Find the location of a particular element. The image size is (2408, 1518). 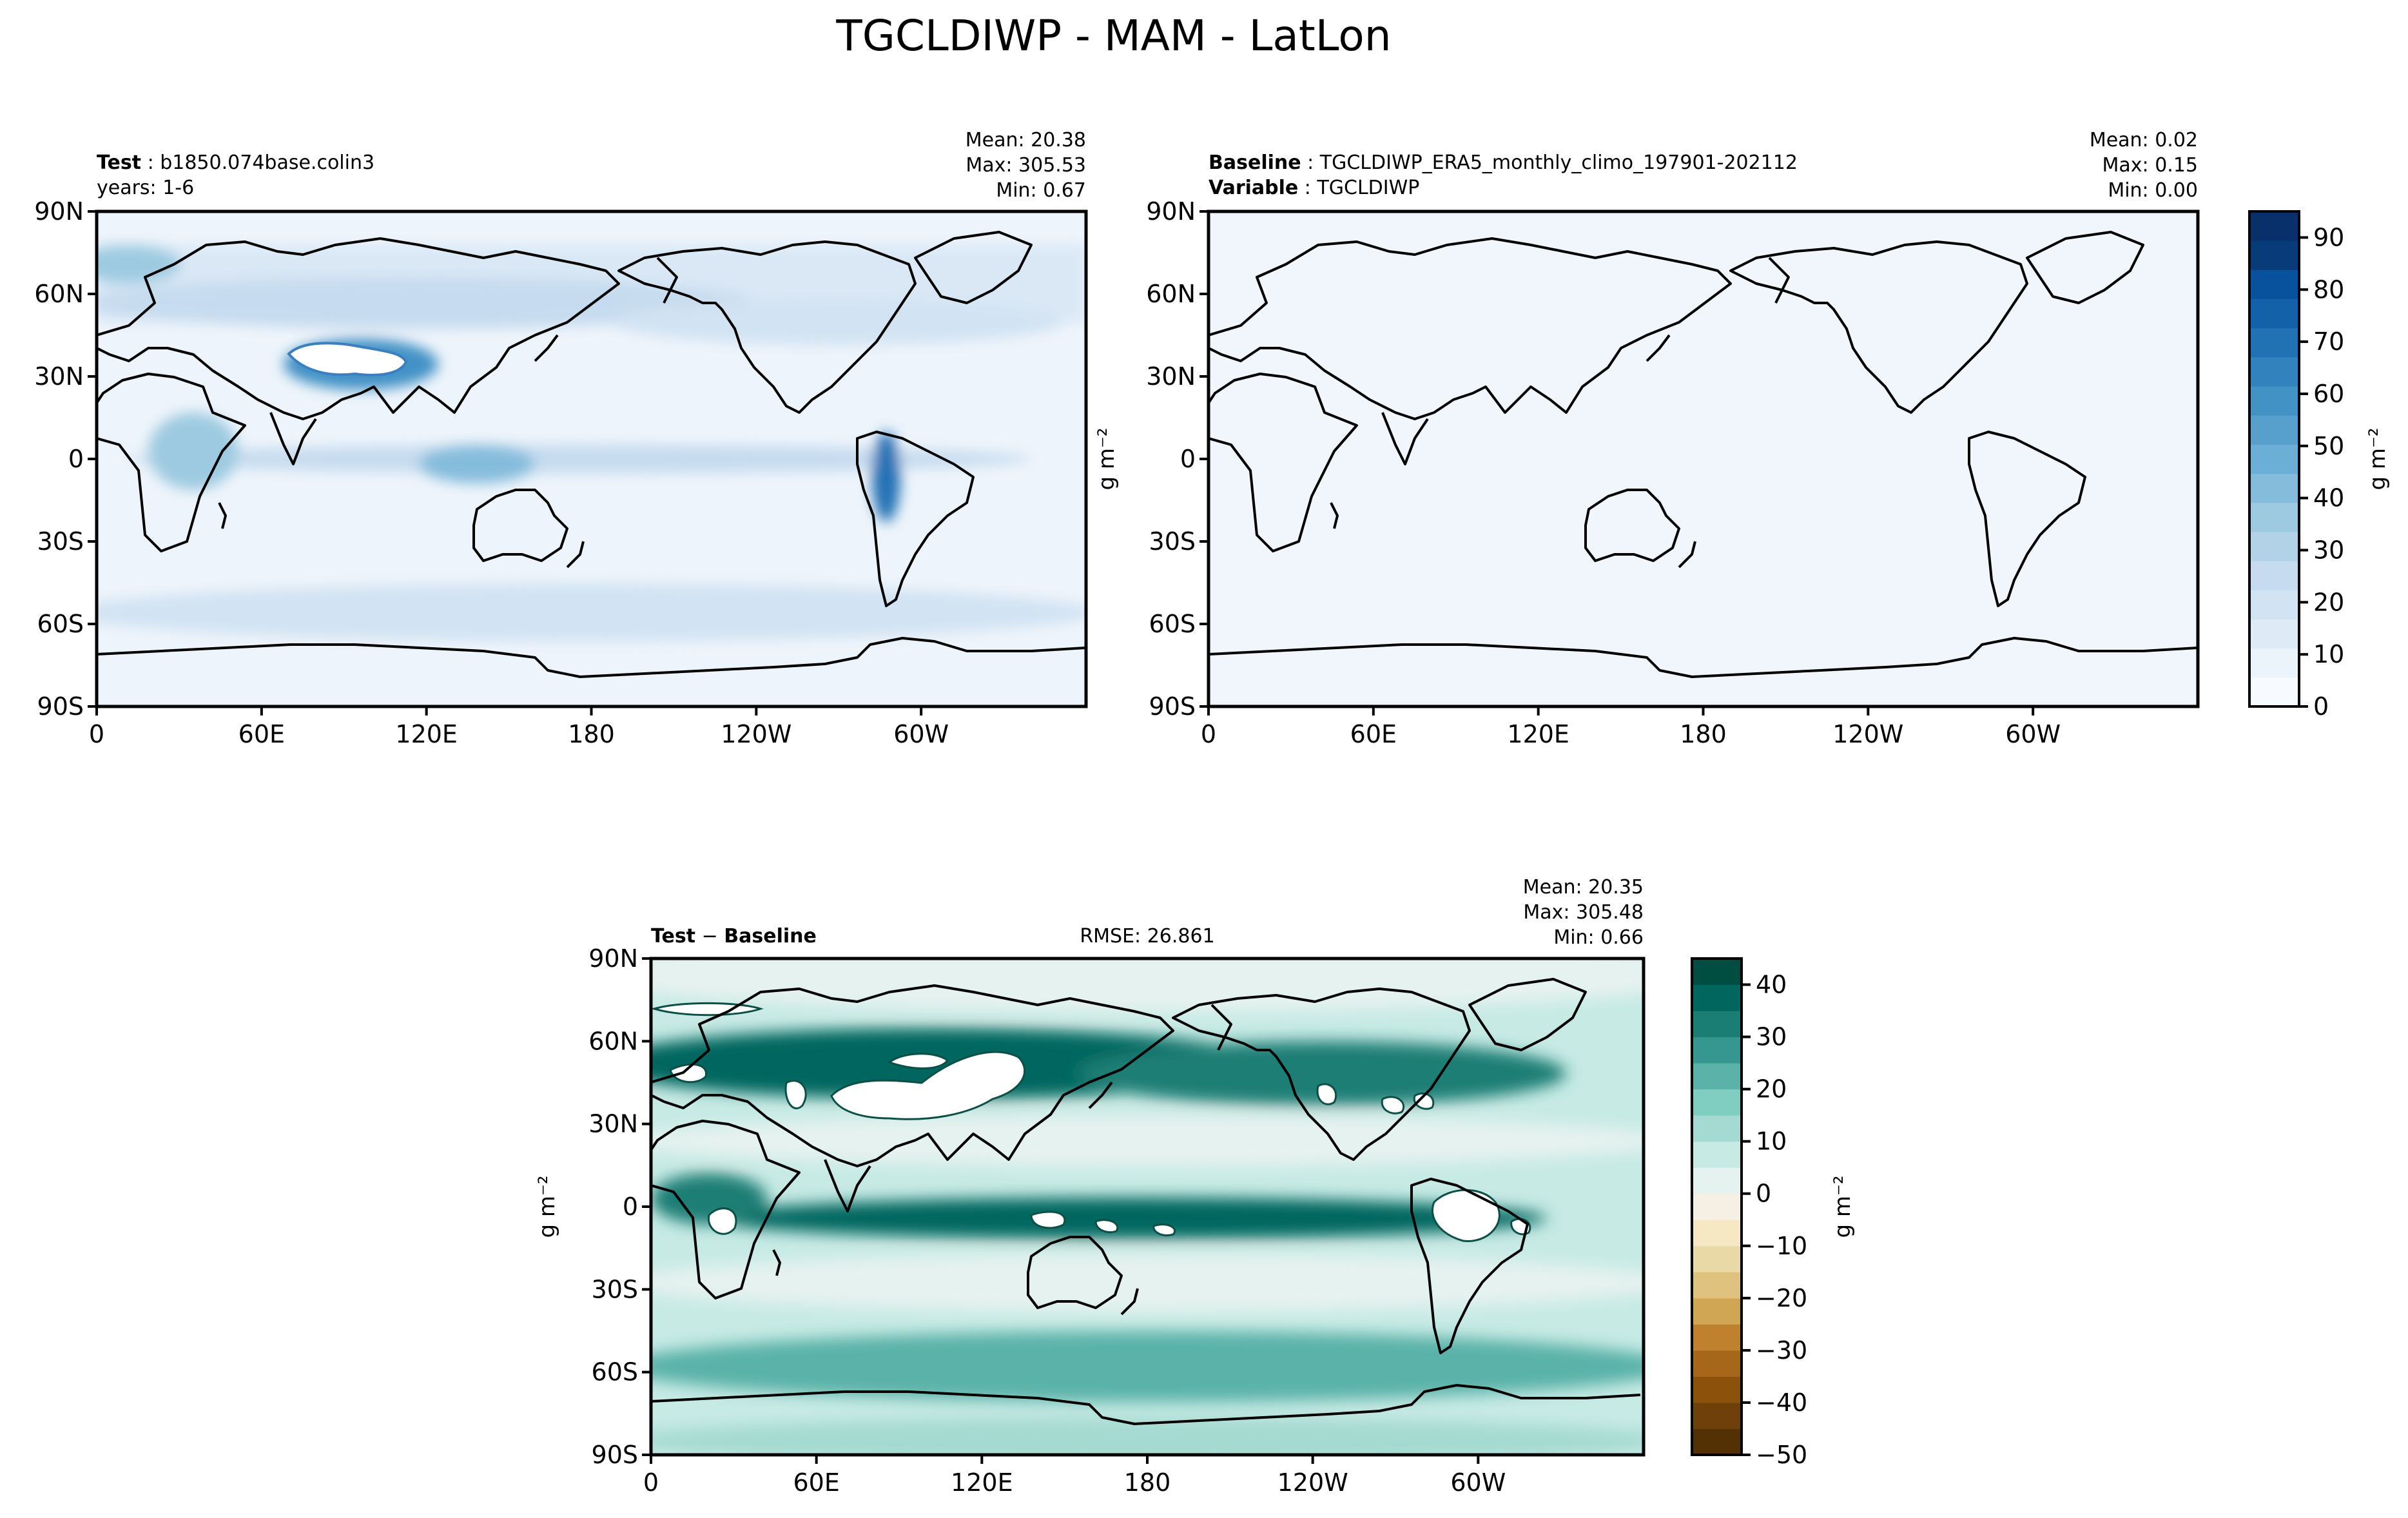

colorbar-blues-tick-label: 50 is located at coordinates (2328, 446).